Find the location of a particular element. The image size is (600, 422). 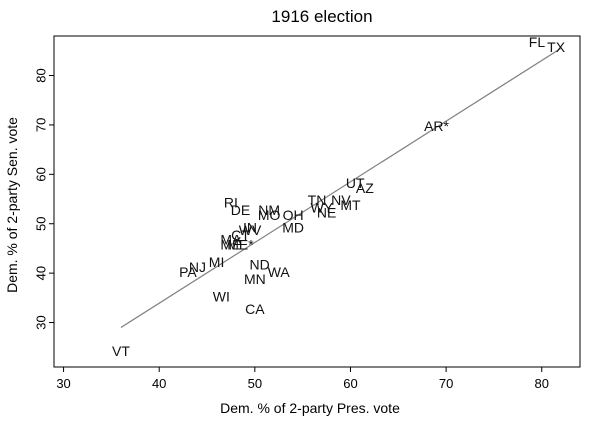

y-tick-label: 80 is located at coordinates (40, 75).